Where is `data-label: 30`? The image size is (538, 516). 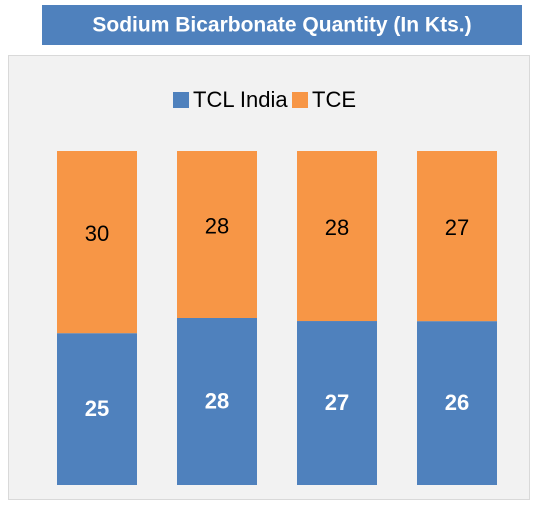
data-label: 30 is located at coordinates (97, 233).